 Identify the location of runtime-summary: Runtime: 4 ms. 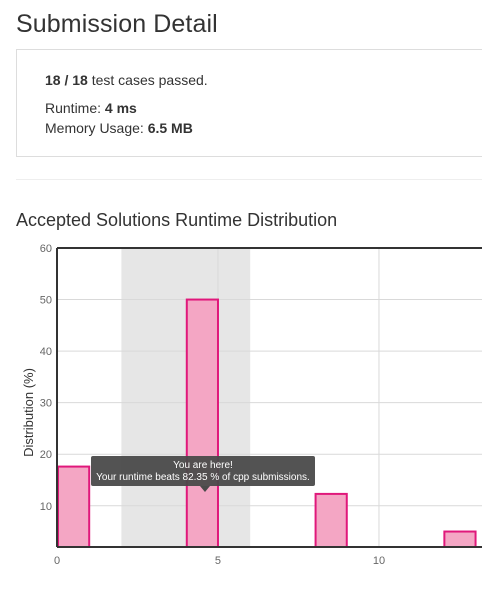
(91, 108).